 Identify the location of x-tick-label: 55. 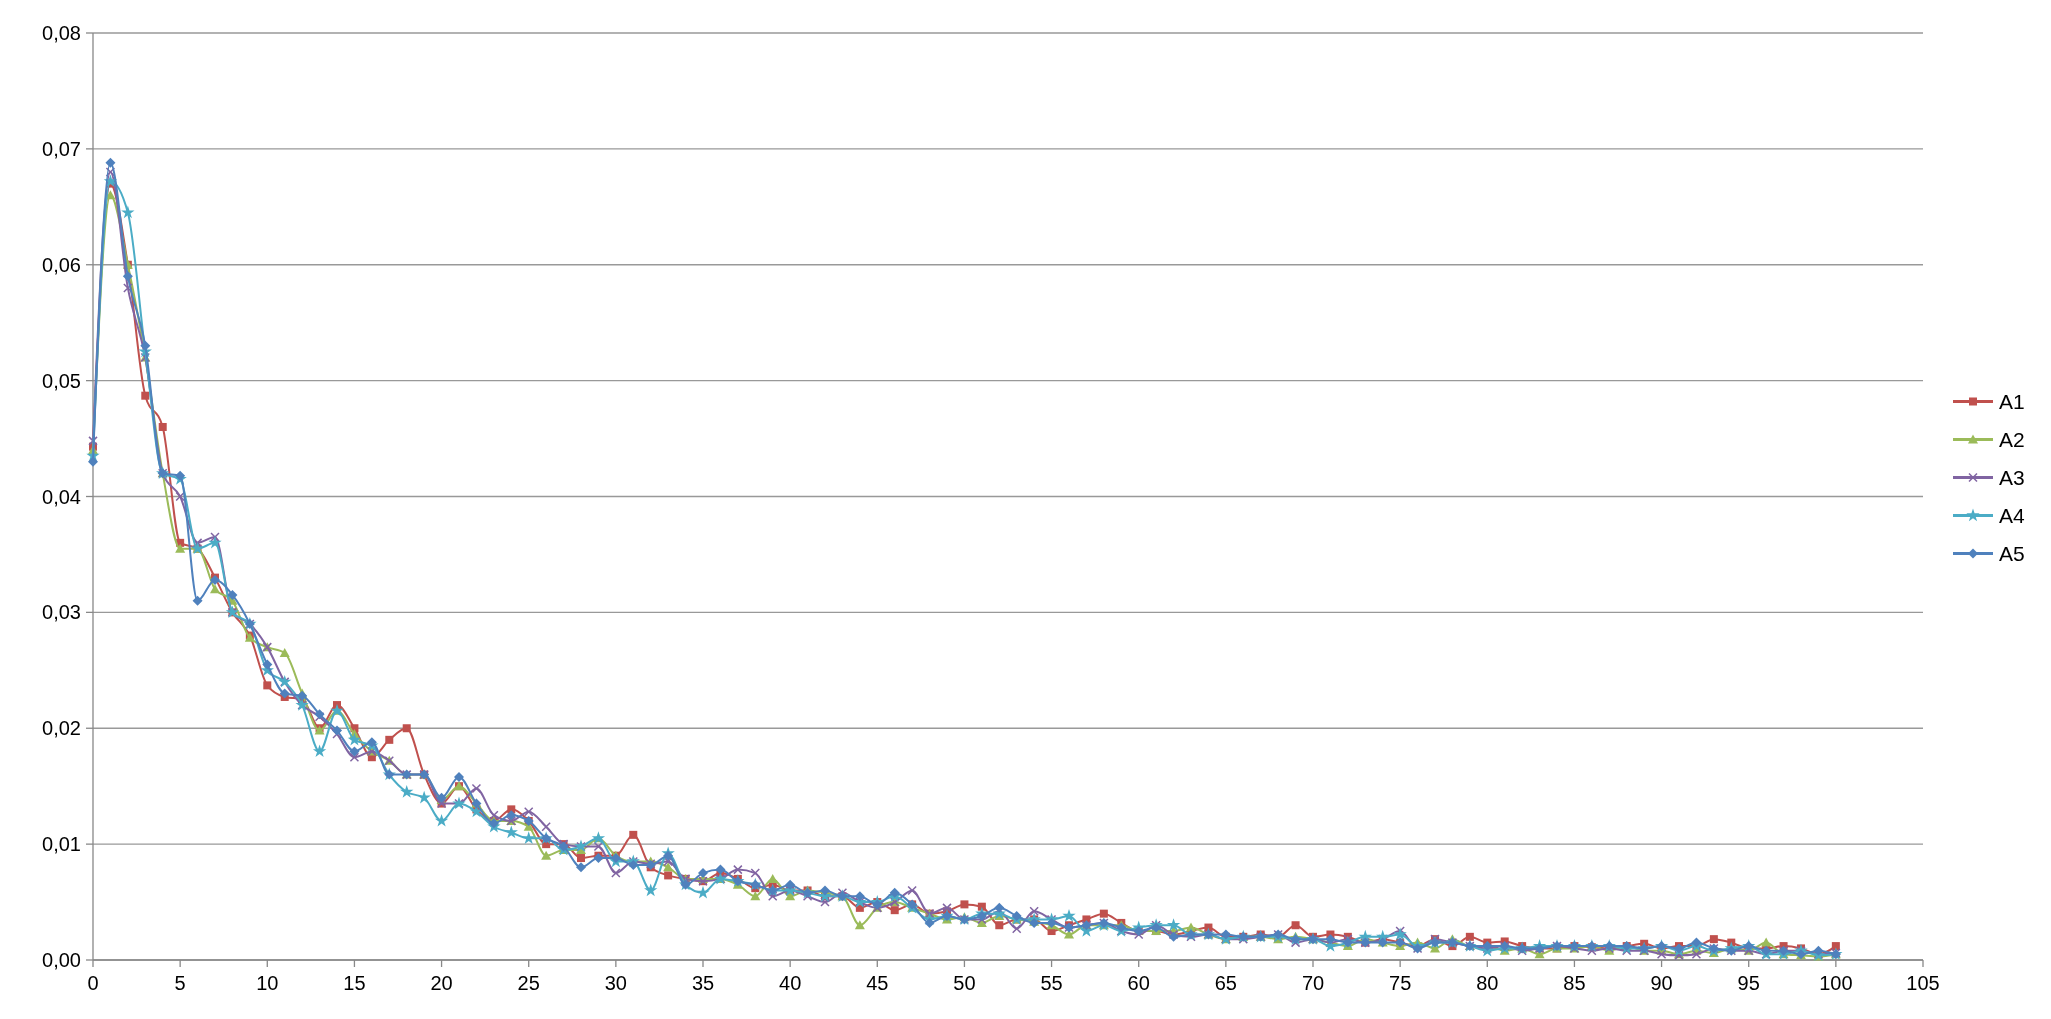
(1051, 983).